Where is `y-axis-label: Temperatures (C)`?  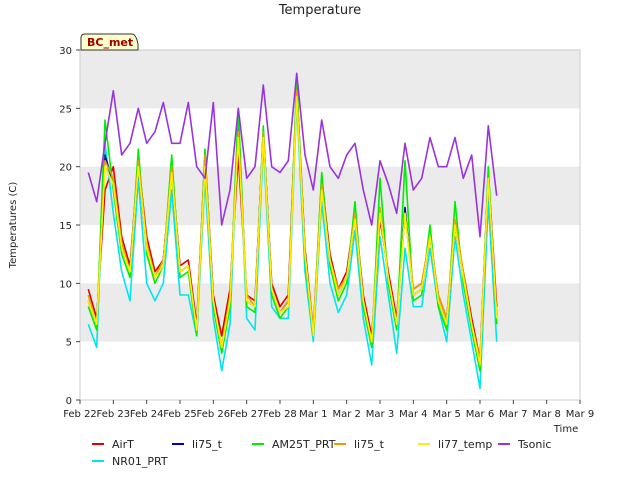 y-axis-label: Temperatures (C) is located at coordinates (13, 226).